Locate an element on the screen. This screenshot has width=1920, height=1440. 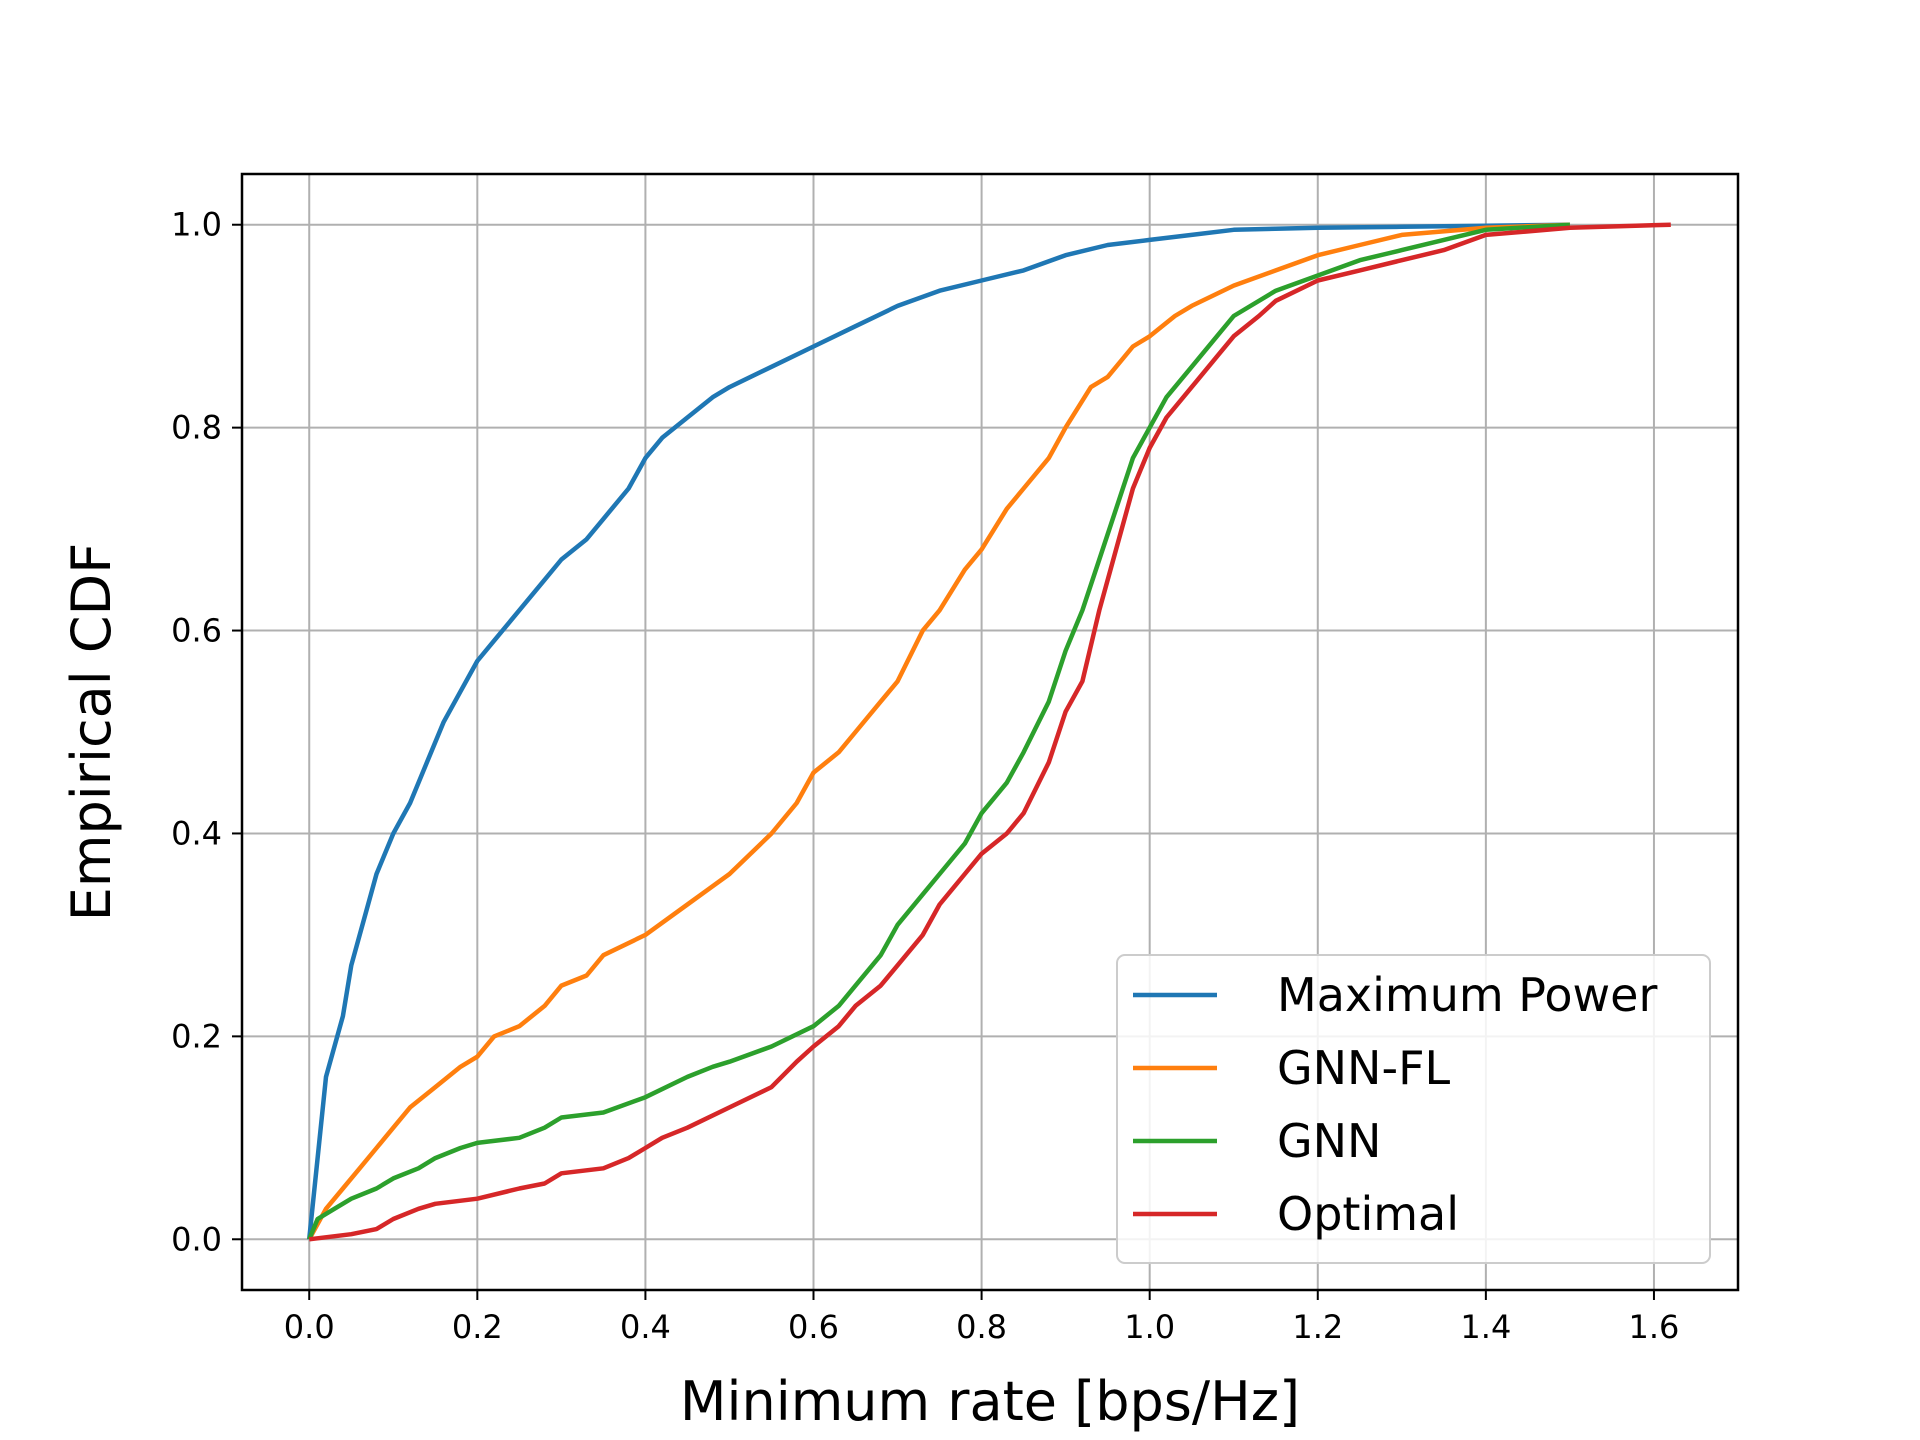
y-tick-label: 0.0 is located at coordinates (196, 1239).